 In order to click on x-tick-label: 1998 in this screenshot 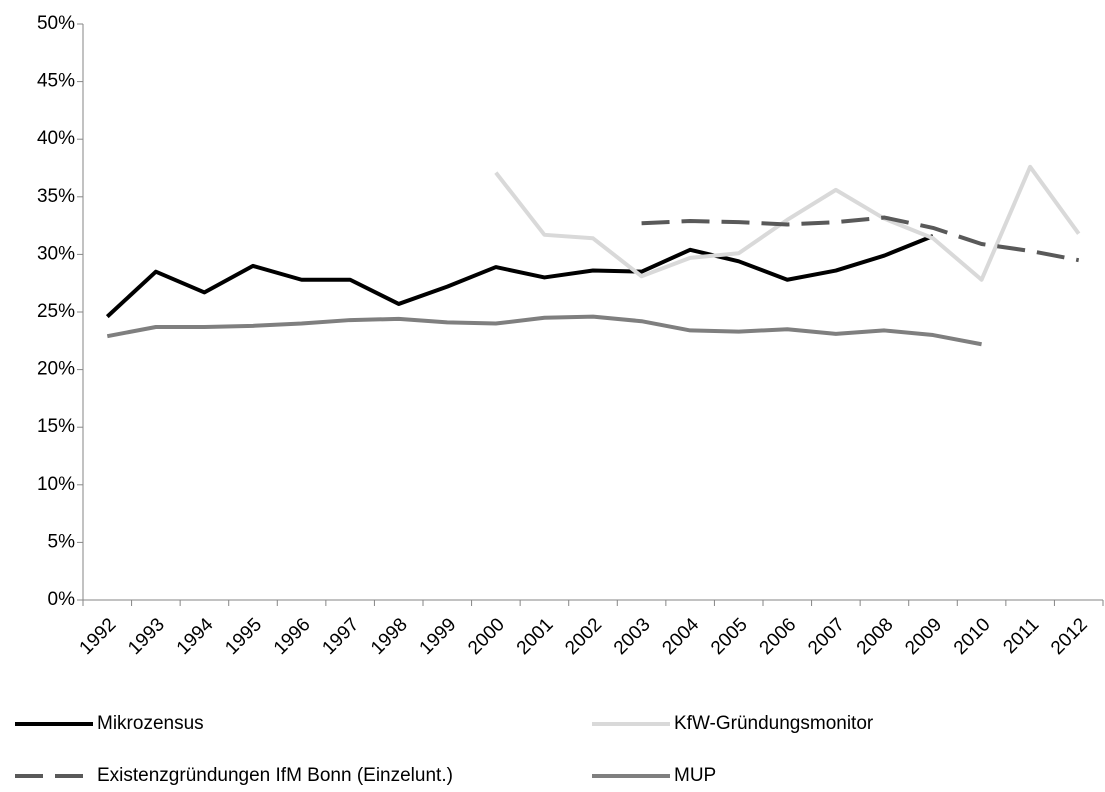, I will do `click(389, 636)`.